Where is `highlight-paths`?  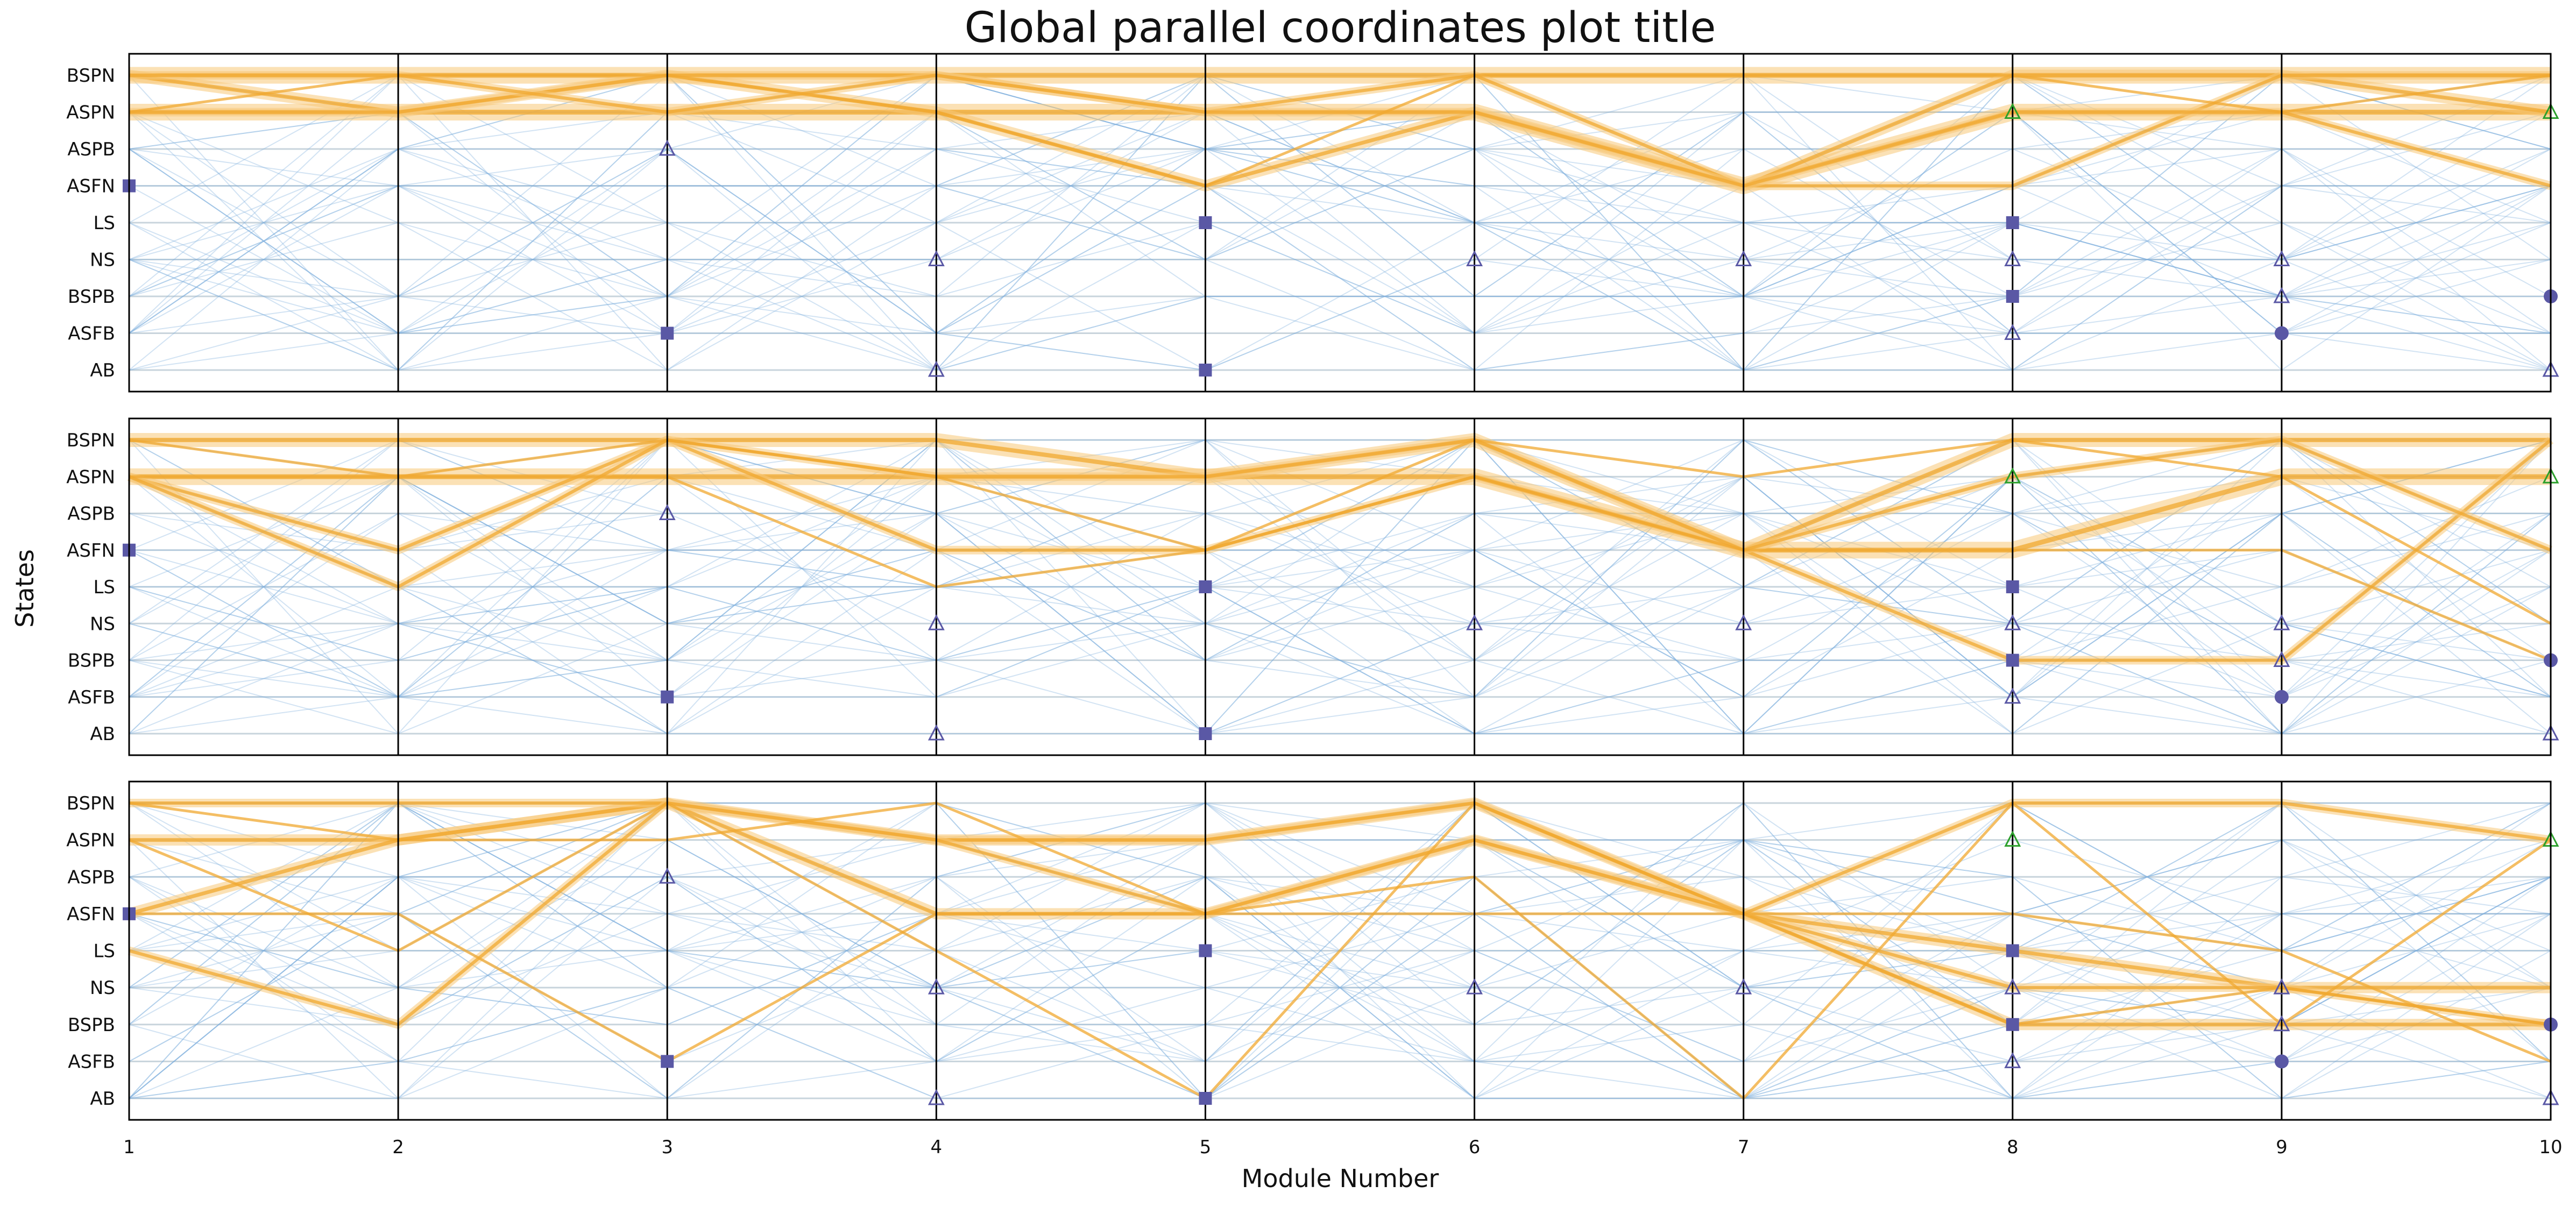
highlight-paths is located at coordinates (1340, 130).